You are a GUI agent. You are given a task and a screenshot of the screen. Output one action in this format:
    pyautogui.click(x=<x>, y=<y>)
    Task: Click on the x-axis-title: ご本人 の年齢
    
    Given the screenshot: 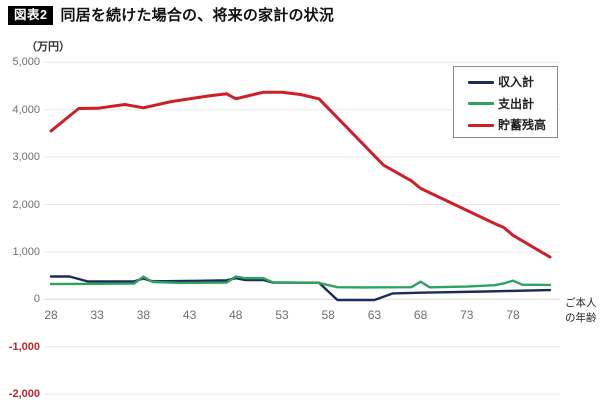 What is the action you would take?
    pyautogui.click(x=581, y=311)
    